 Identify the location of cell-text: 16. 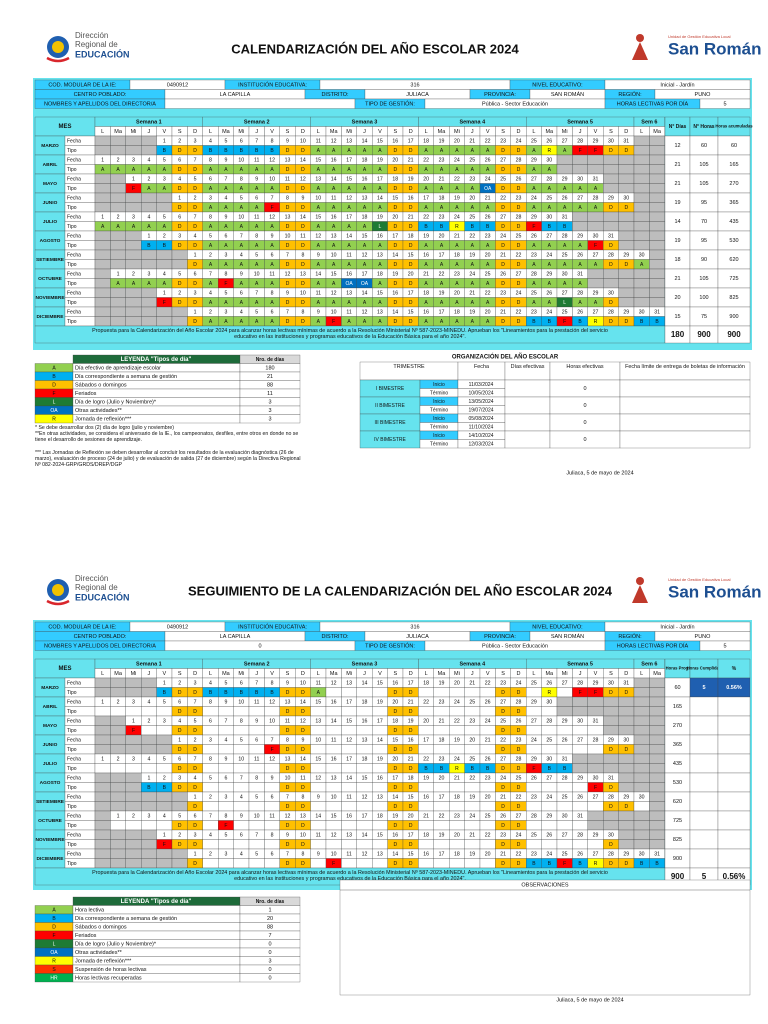
(395, 141).